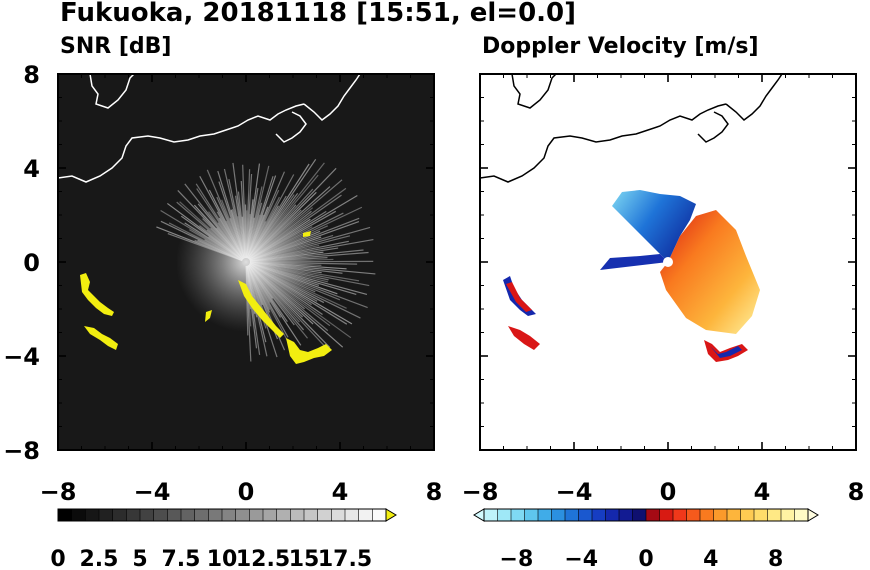 This screenshot has width=870, height=570. What do you see at coordinates (152, 492) in the screenshot?
I see `snr-x-tick-label: −4` at bounding box center [152, 492].